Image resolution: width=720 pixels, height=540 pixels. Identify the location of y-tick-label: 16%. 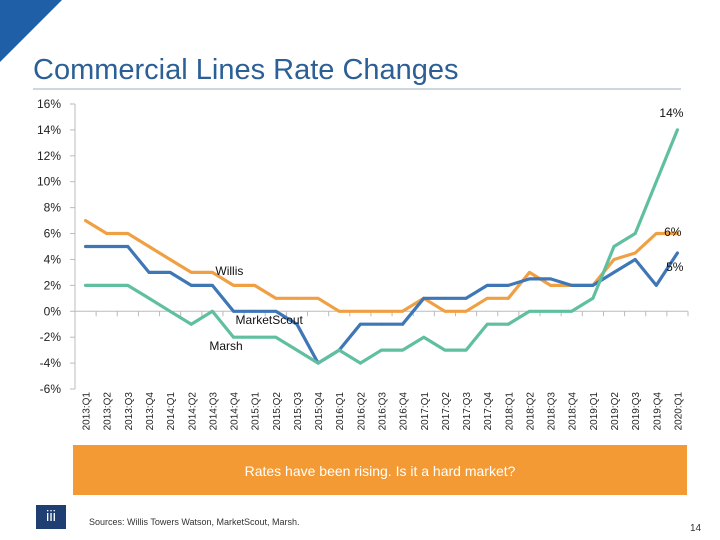
(49, 104).